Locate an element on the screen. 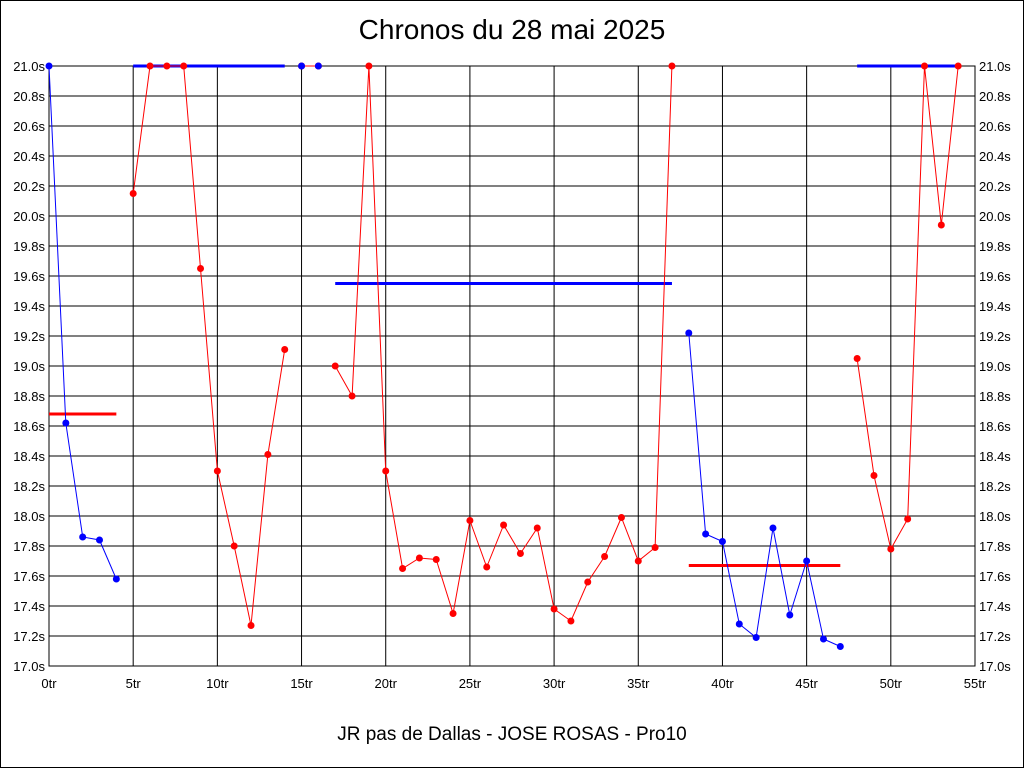 The image size is (1024, 768). y-tick-label-left: 19.2s is located at coordinates (29, 336).